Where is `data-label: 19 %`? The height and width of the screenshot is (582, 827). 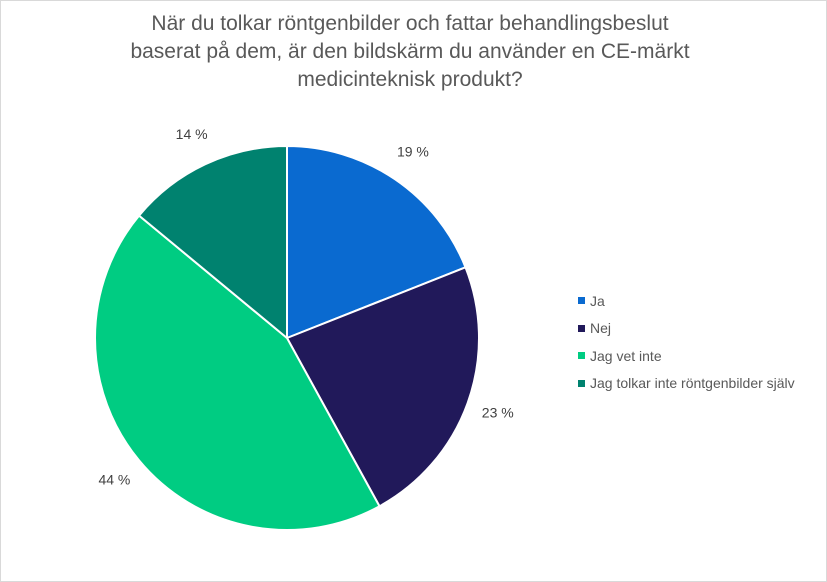 data-label: 19 % is located at coordinates (413, 151).